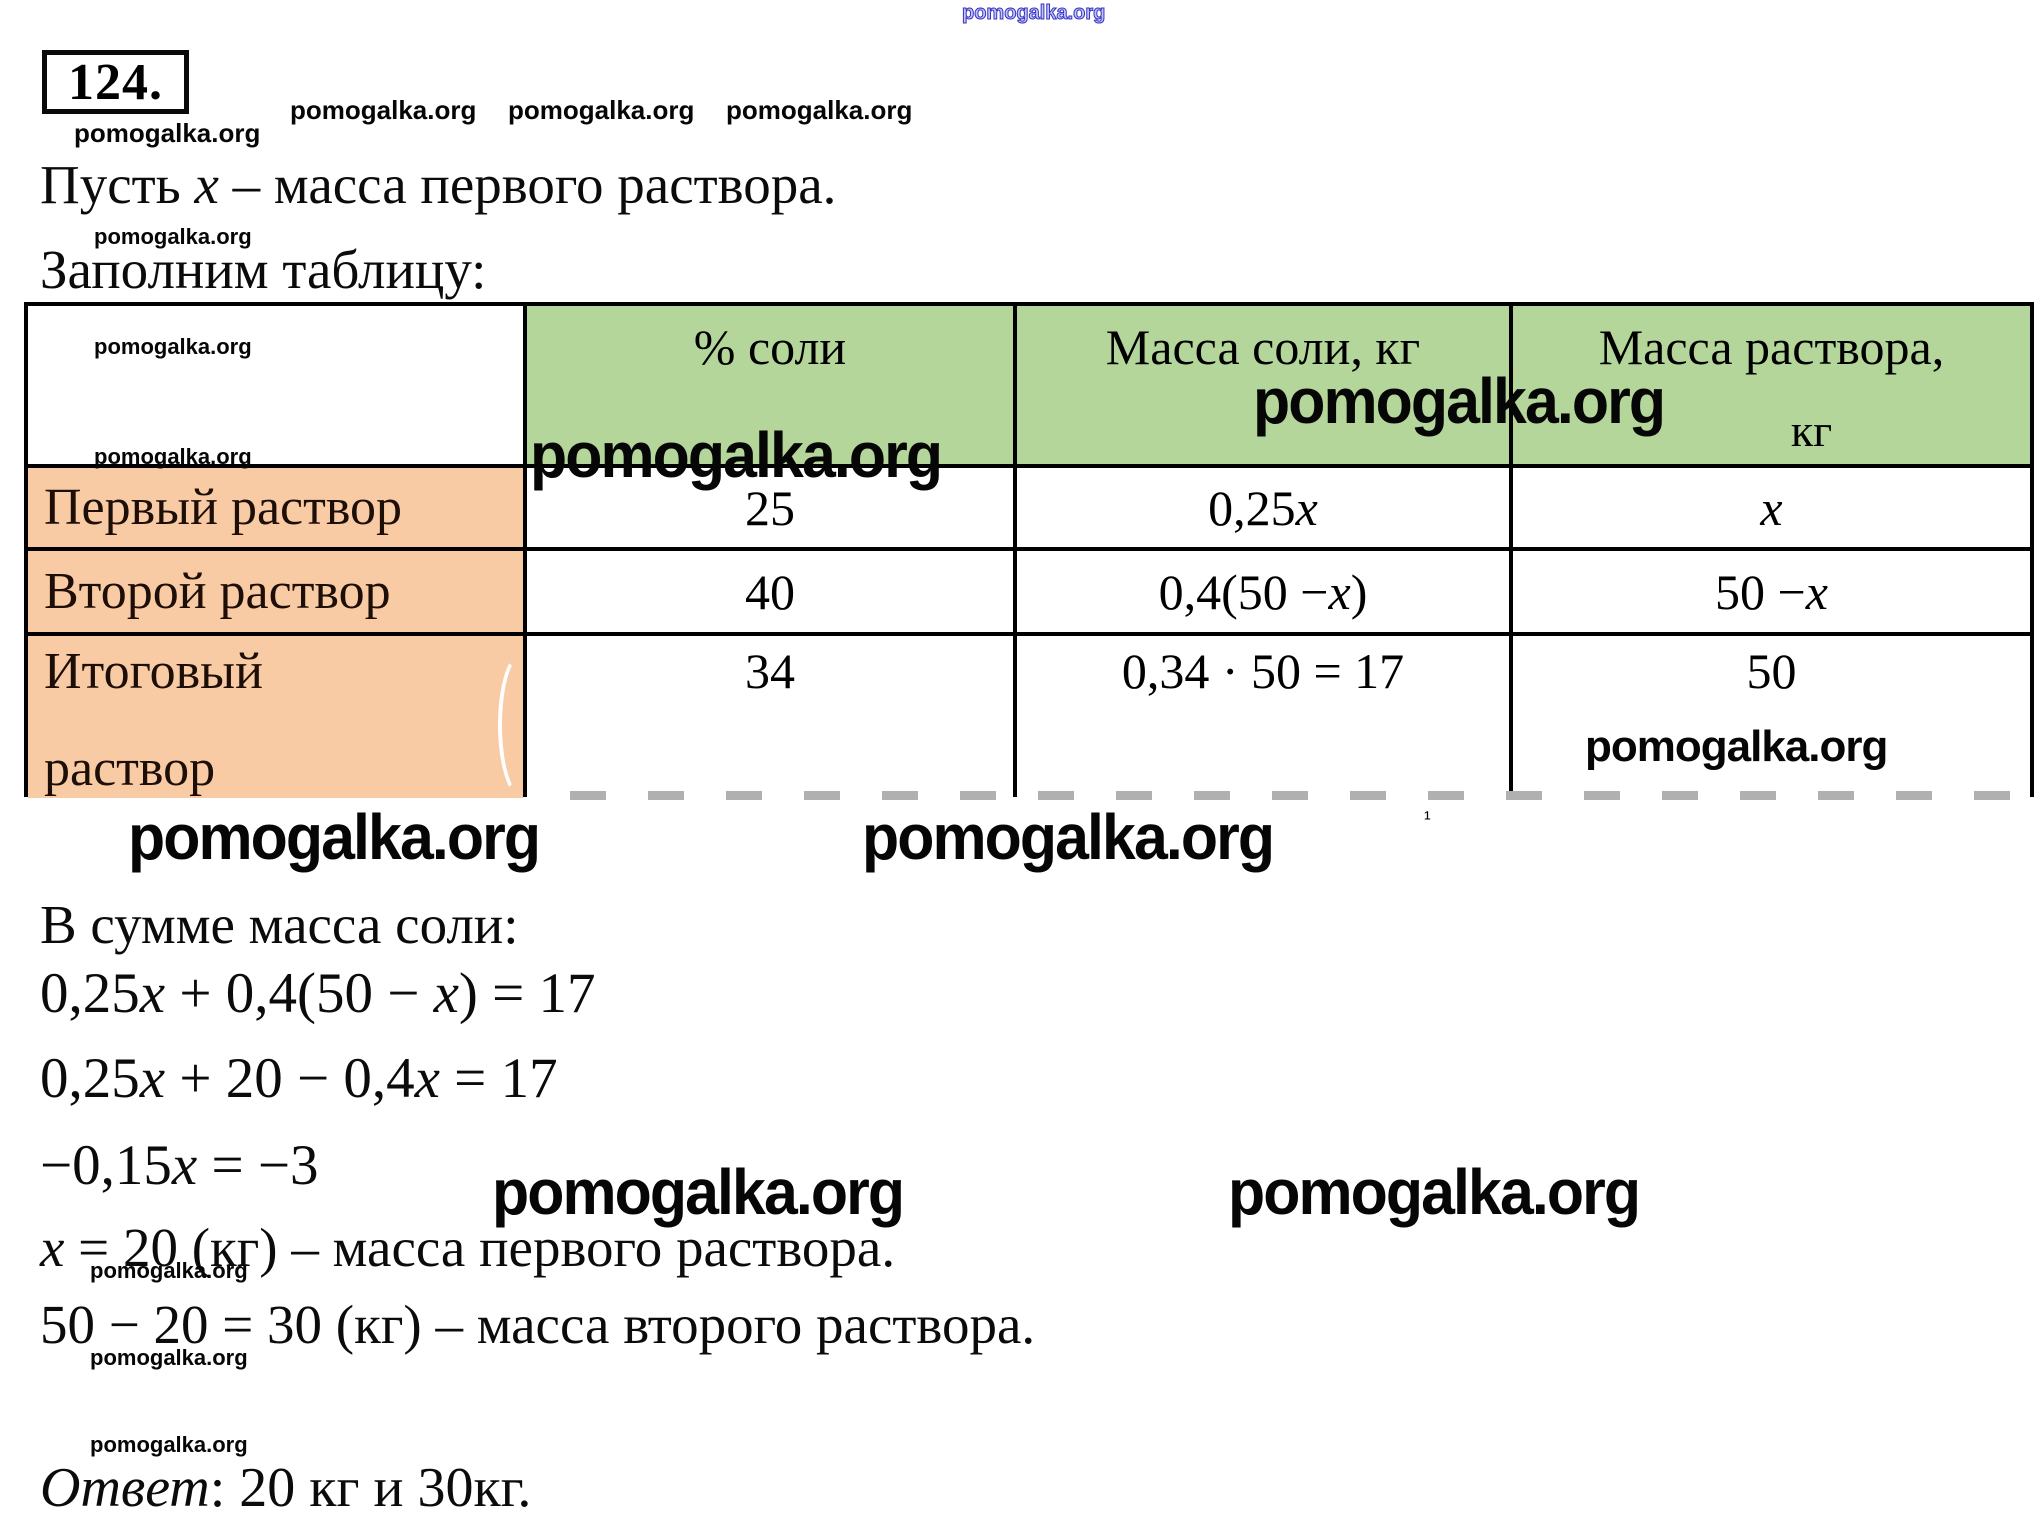 The width and height of the screenshot is (2042, 1530). Describe the element at coordinates (125, 1488) in the screenshot. I see `answer-label: Ответ` at that location.